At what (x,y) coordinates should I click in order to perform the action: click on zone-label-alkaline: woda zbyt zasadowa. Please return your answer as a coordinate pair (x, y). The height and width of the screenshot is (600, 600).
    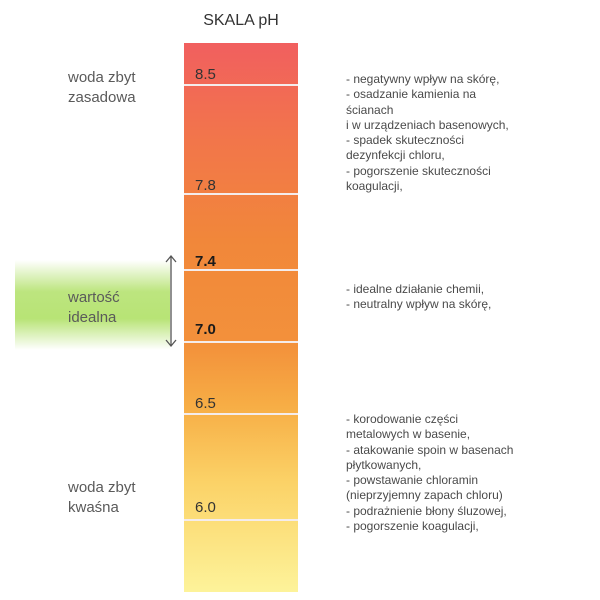
    Looking at the image, I should click on (102, 88).